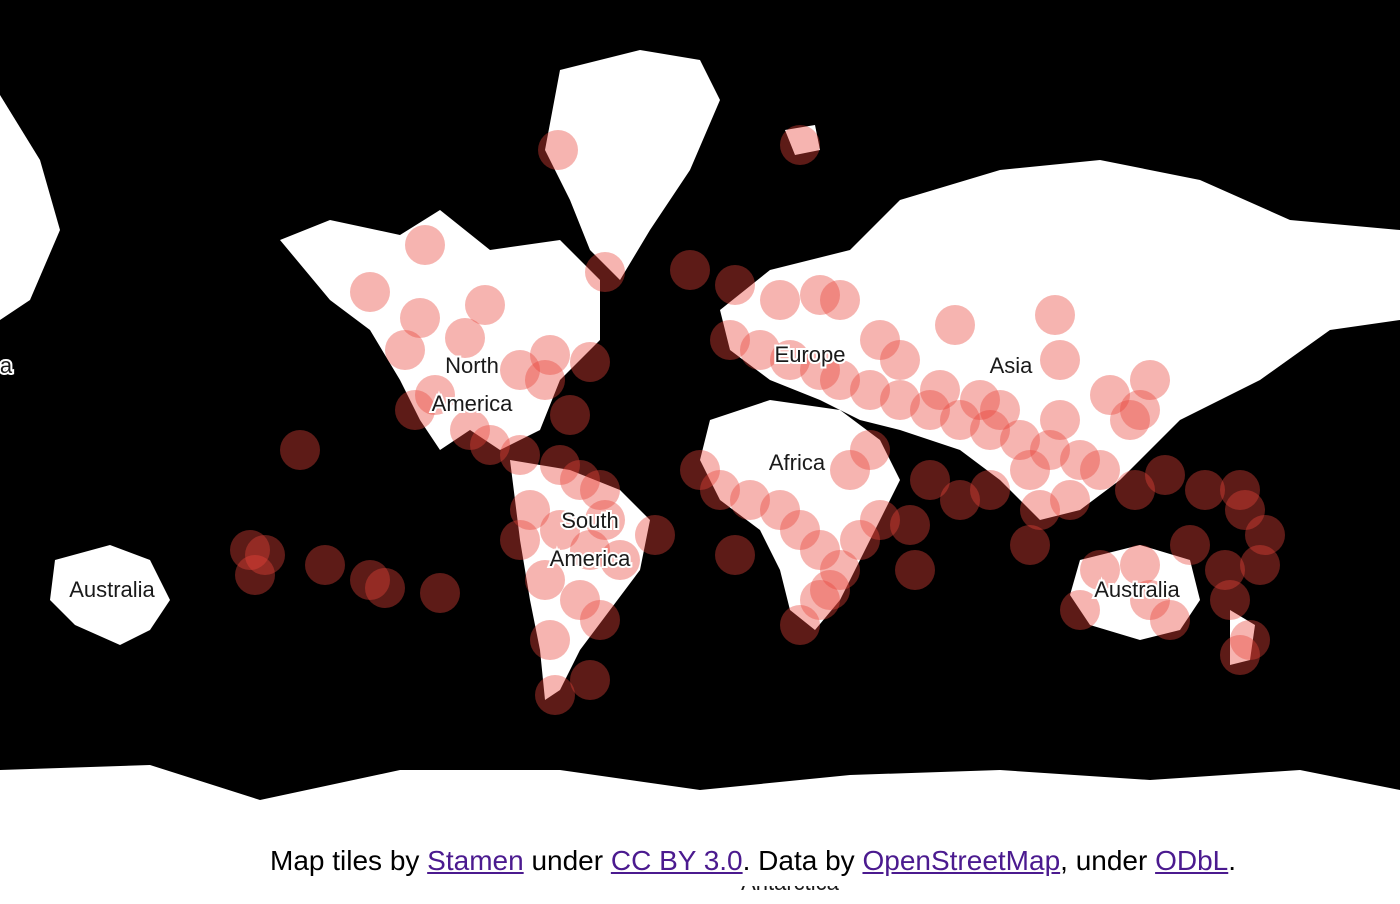 Image resolution: width=1400 pixels, height=904 pixels. Describe the element at coordinates (961, 860) in the screenshot. I see `openstreetmap-link: OpenStreetMap` at that location.